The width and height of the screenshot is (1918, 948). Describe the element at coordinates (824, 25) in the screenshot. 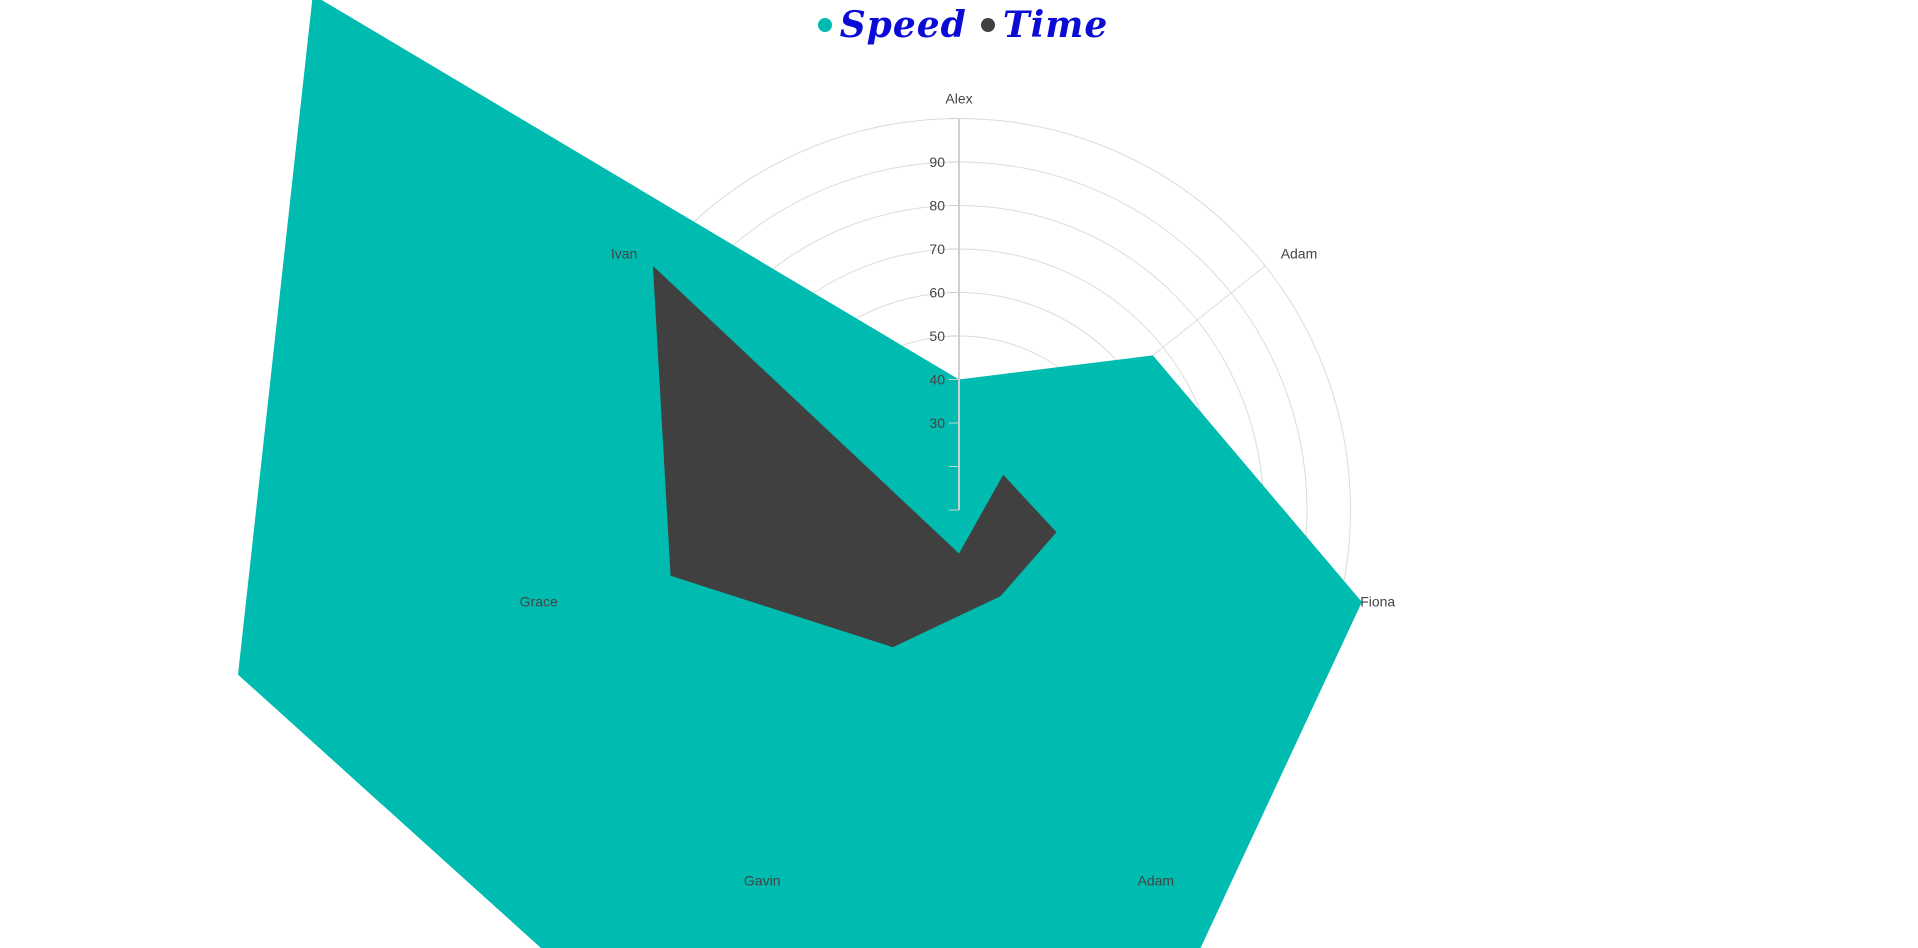

I see `legend-marker-speed` at that location.